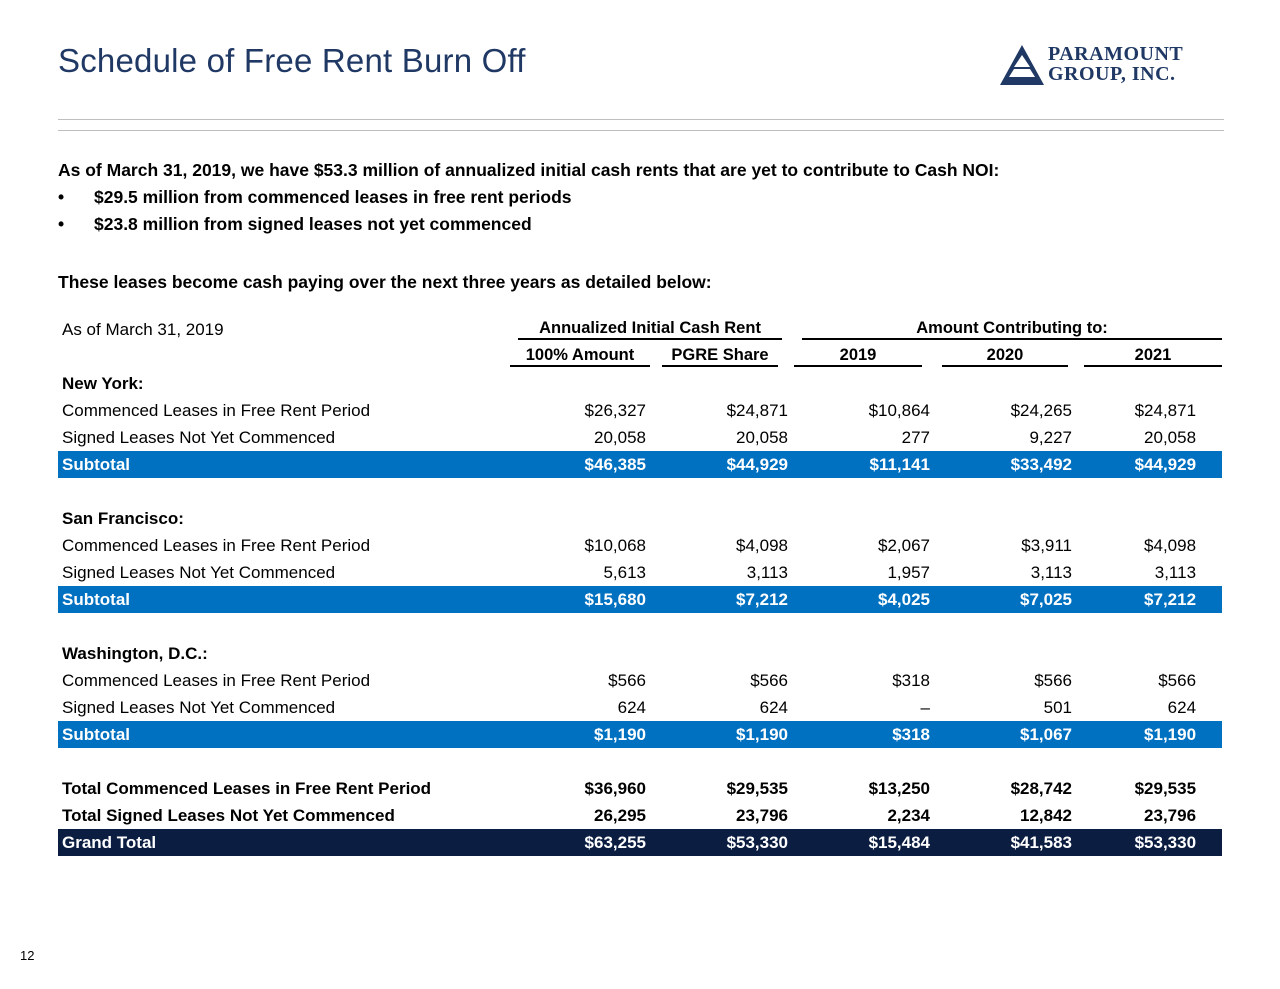 This screenshot has width=1280, height=989. What do you see at coordinates (899, 410) in the screenshot?
I see `cell: $10,864` at bounding box center [899, 410].